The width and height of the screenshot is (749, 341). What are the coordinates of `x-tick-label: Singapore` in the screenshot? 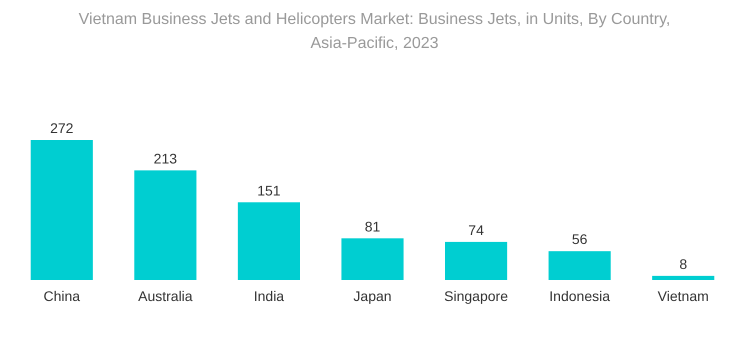 It's located at (476, 296).